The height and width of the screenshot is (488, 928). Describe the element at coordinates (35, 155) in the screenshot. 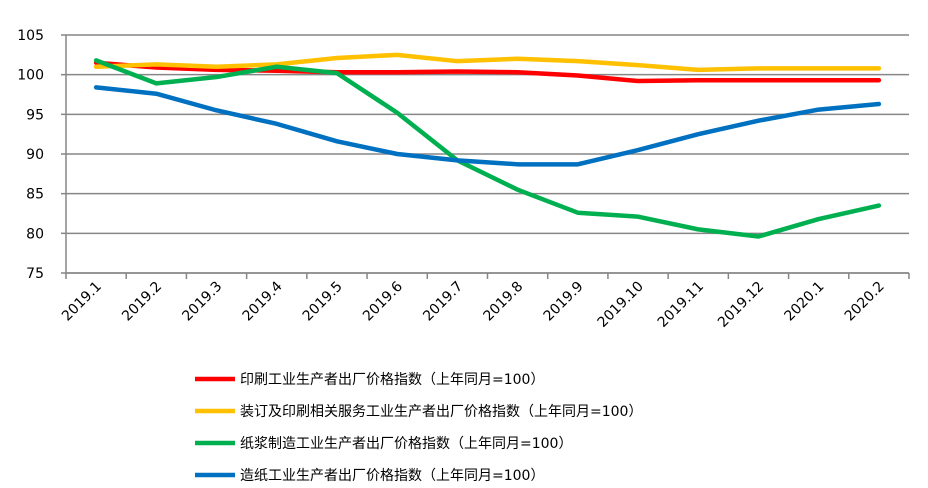

I see `y-tick-label: 90` at that location.